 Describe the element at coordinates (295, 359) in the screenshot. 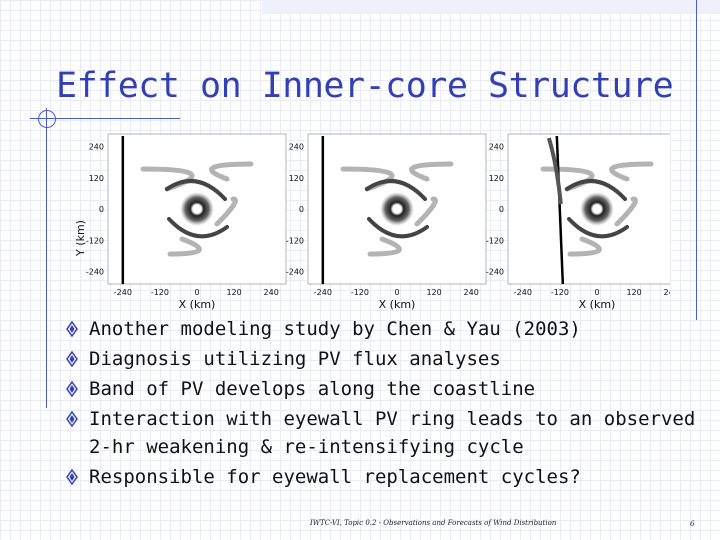

I see `bullet-text: Diagnosis utilizing PV flux analyses` at that location.